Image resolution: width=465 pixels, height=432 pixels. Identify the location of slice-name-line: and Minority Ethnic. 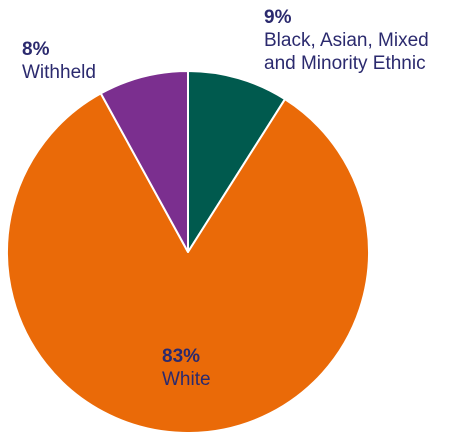
(345, 63).